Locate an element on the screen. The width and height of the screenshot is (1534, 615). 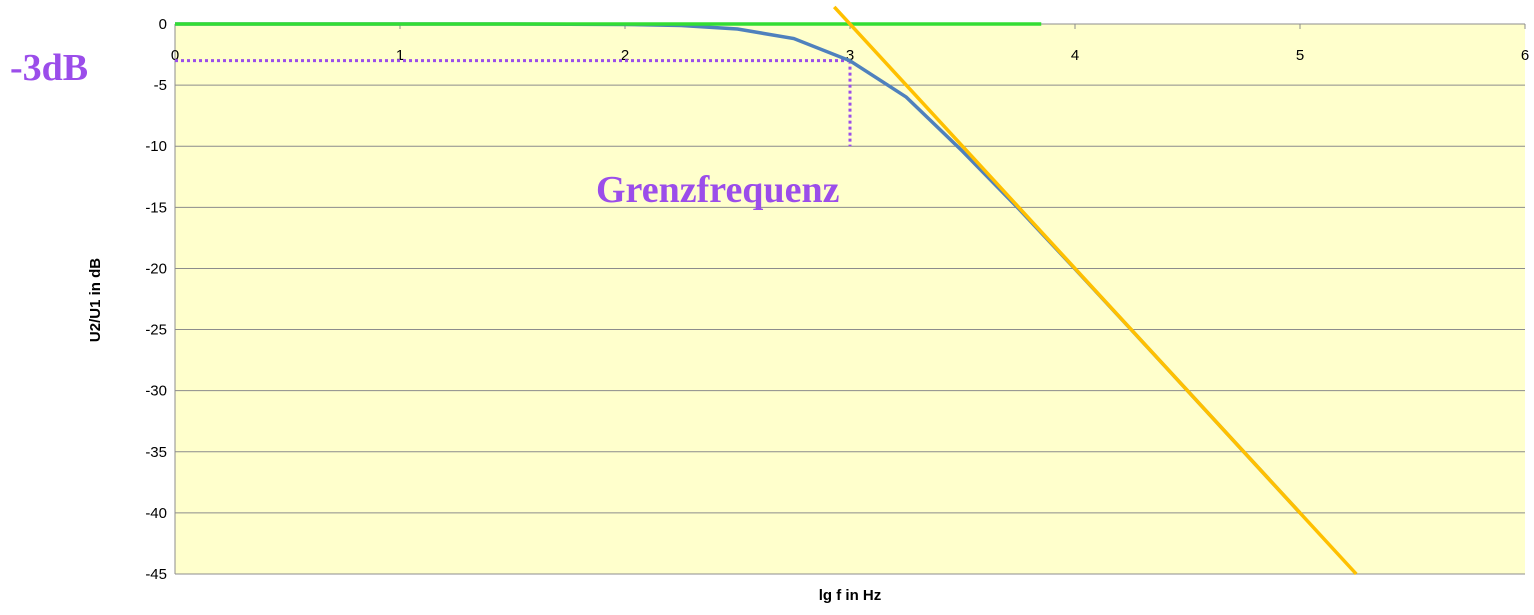
x-tick-label: 6 is located at coordinates (1525, 55).